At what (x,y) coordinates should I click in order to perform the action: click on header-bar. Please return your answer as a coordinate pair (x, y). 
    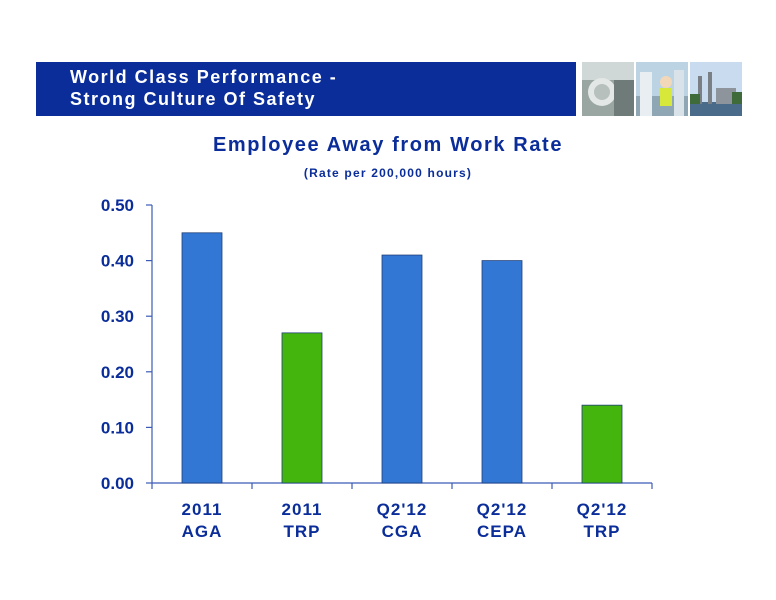
    Looking at the image, I should click on (306, 89).